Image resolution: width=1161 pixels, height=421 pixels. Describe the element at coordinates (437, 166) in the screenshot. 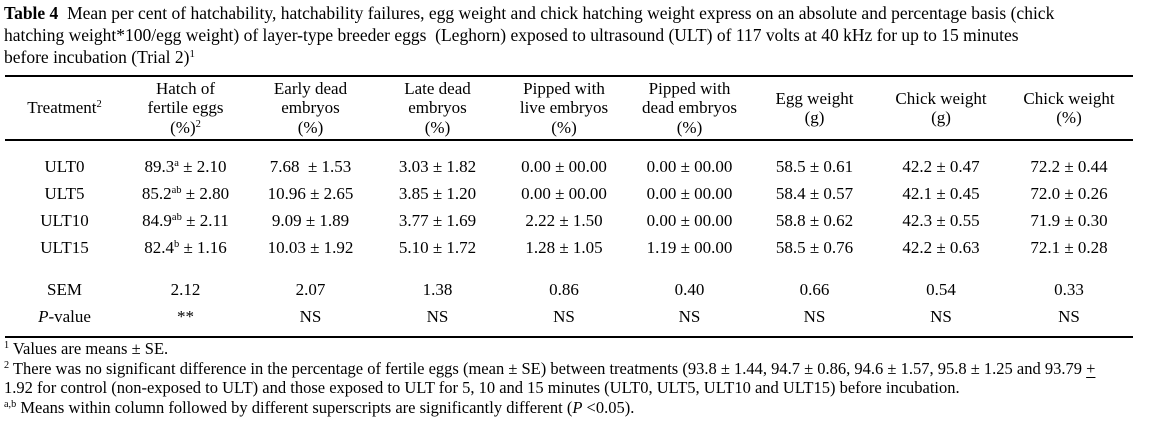

I see `value-cell: 3.03 ± 1.82` at that location.